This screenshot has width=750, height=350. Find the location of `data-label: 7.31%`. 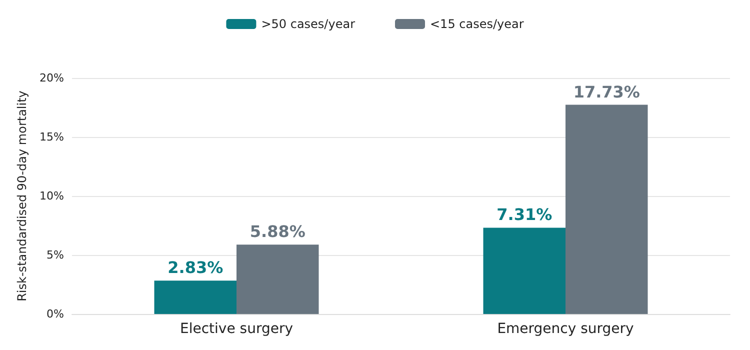

data-label: 7.31% is located at coordinates (524, 214).